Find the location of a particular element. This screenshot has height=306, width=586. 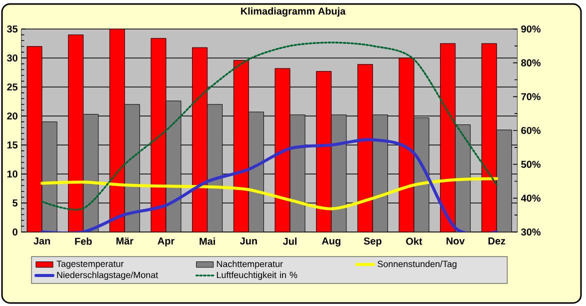

legend-label: Nachttemperatur is located at coordinates (249, 264).